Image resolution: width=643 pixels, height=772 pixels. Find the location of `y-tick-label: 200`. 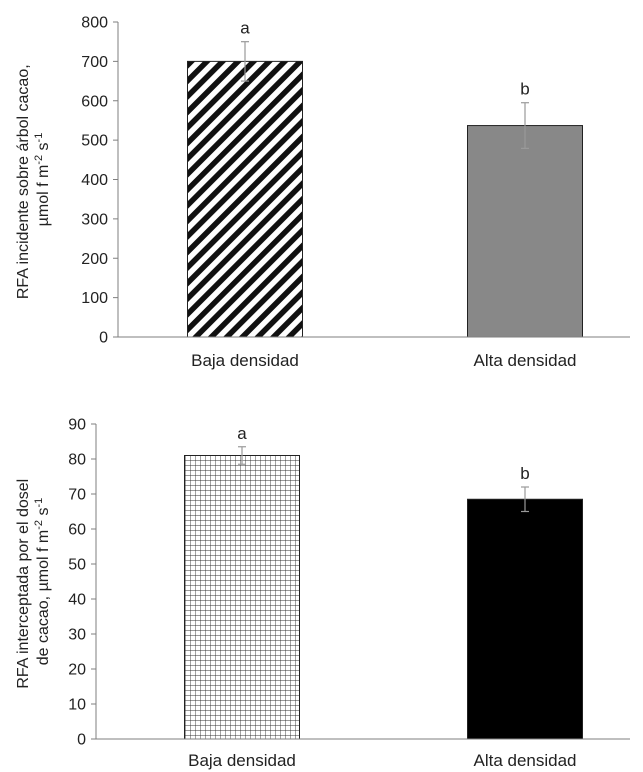

y-tick-label: 200 is located at coordinates (94, 259).